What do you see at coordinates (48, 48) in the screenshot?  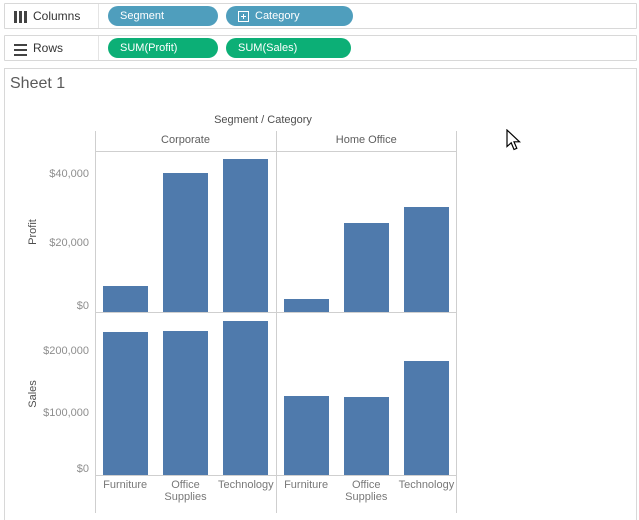 I see `rows-shelf-label: Rows` at bounding box center [48, 48].